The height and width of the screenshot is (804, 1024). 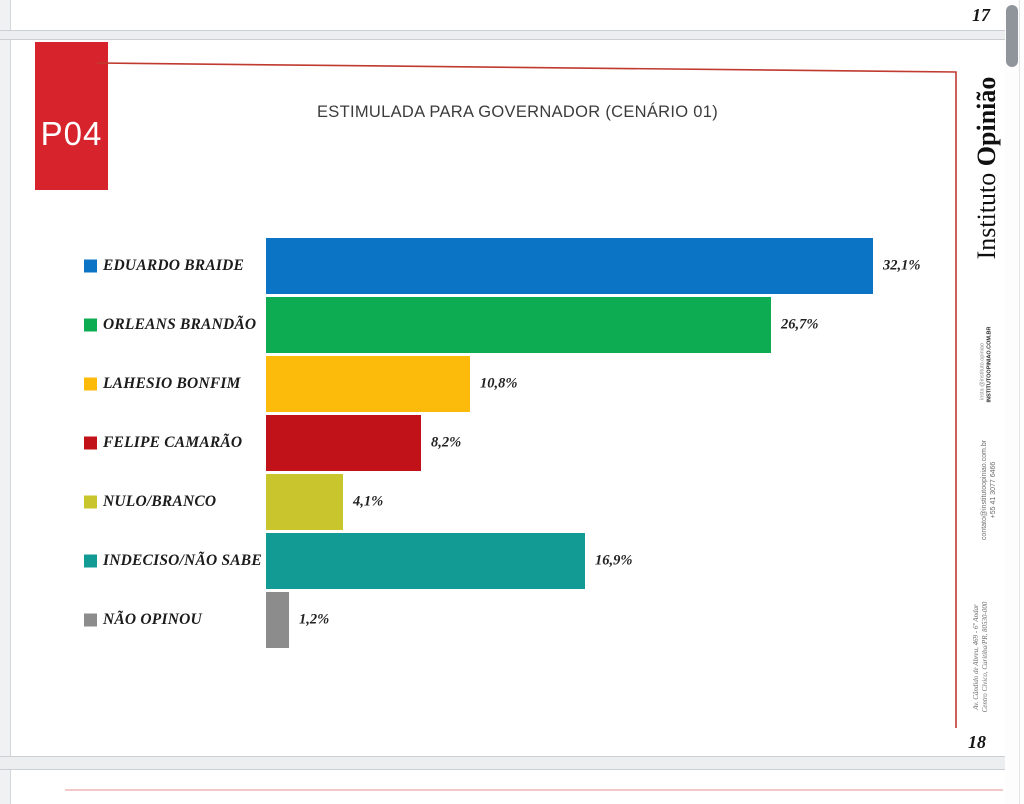 What do you see at coordinates (993, 490) in the screenshot?
I see `brand-phone: +55 41 3077 6466` at bounding box center [993, 490].